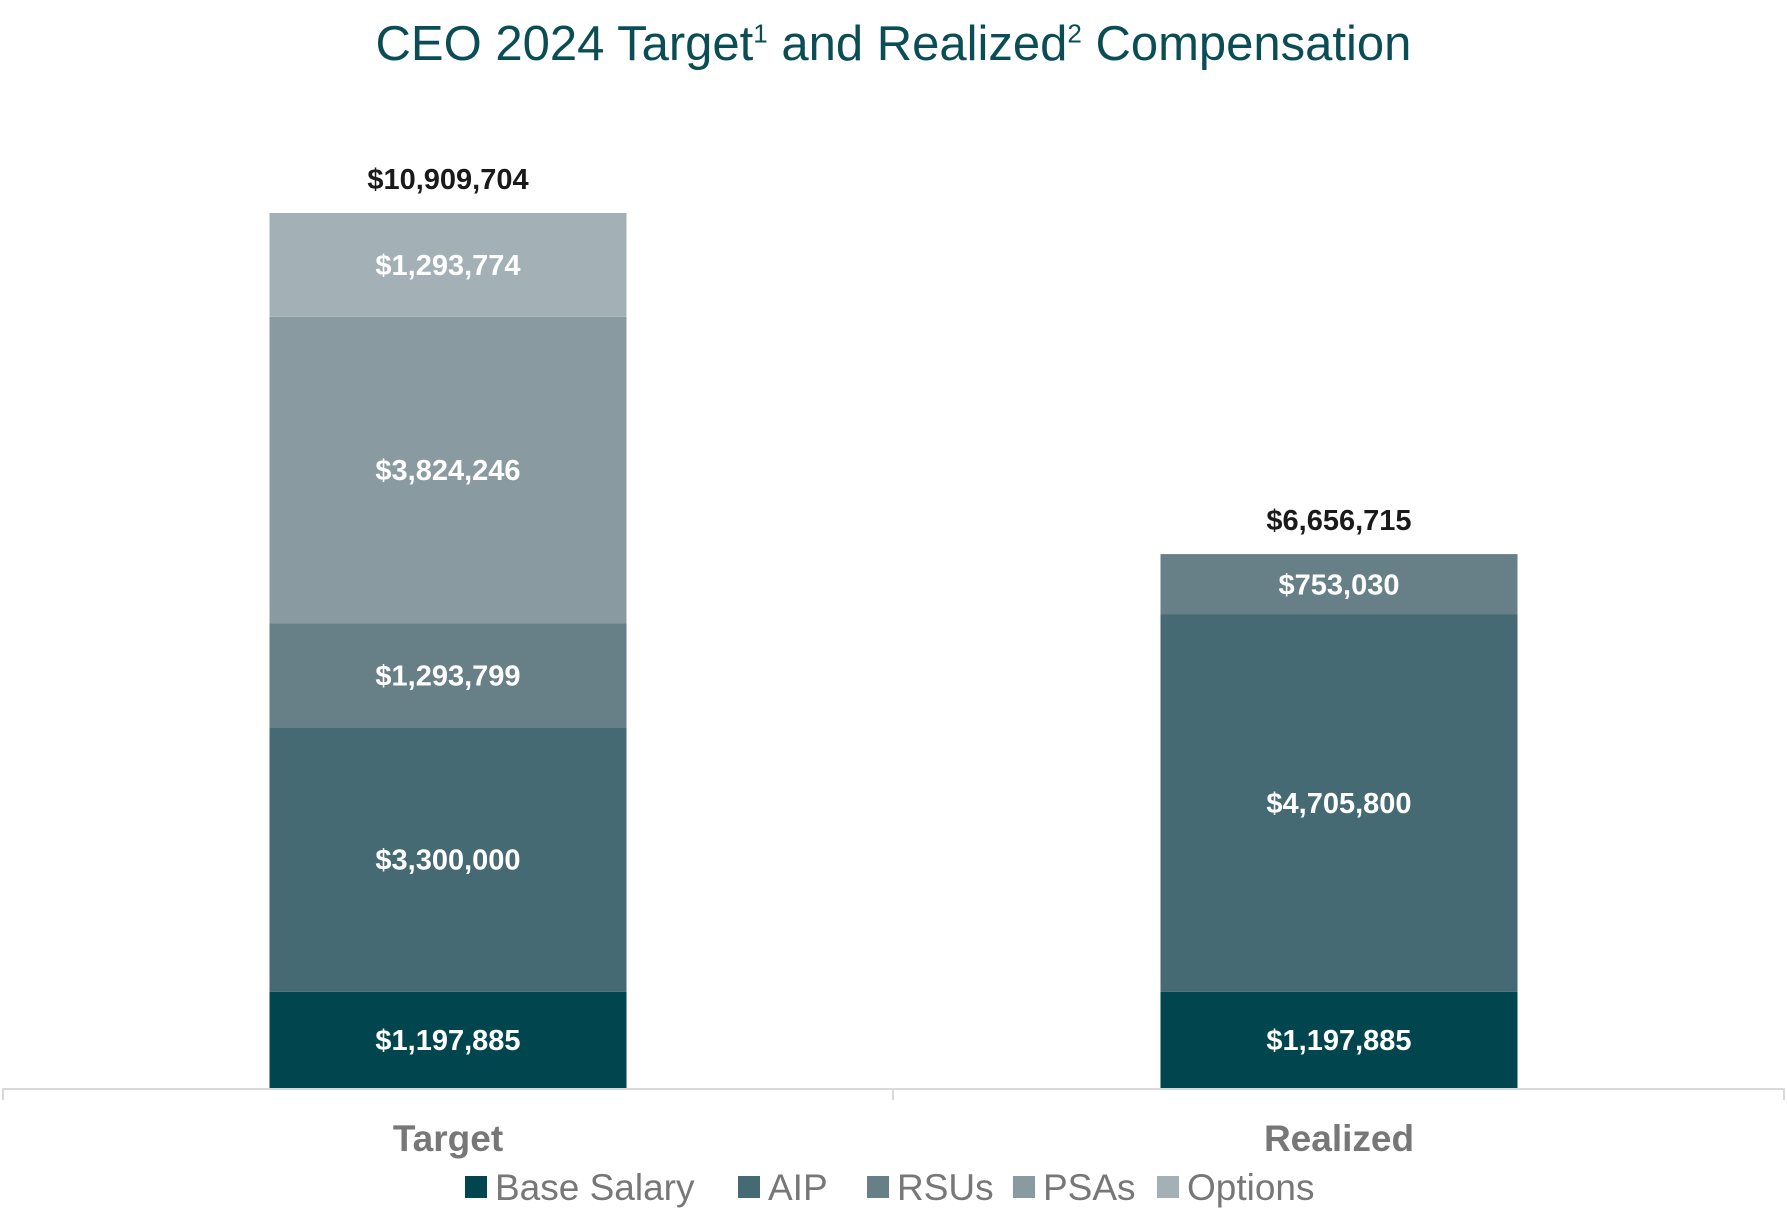 This screenshot has height=1223, width=1787. I want to click on title-part: Compensation, so click(1246, 44).